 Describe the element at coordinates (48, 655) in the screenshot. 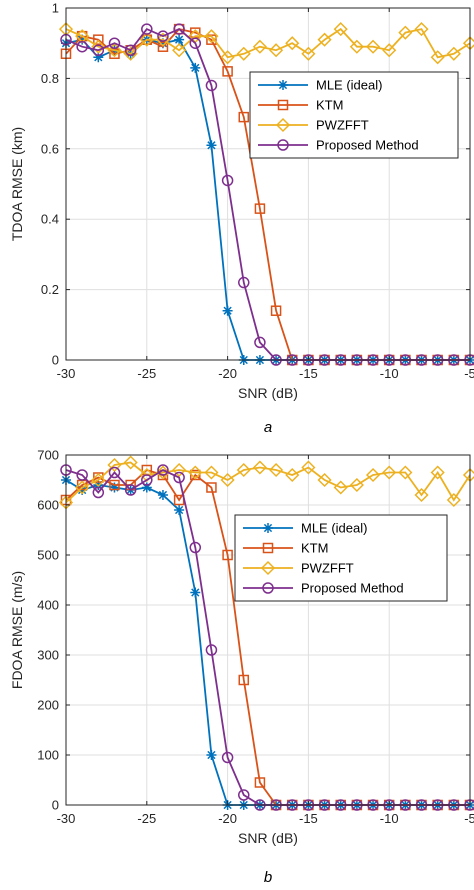

I see `y-tick-label: 300` at that location.